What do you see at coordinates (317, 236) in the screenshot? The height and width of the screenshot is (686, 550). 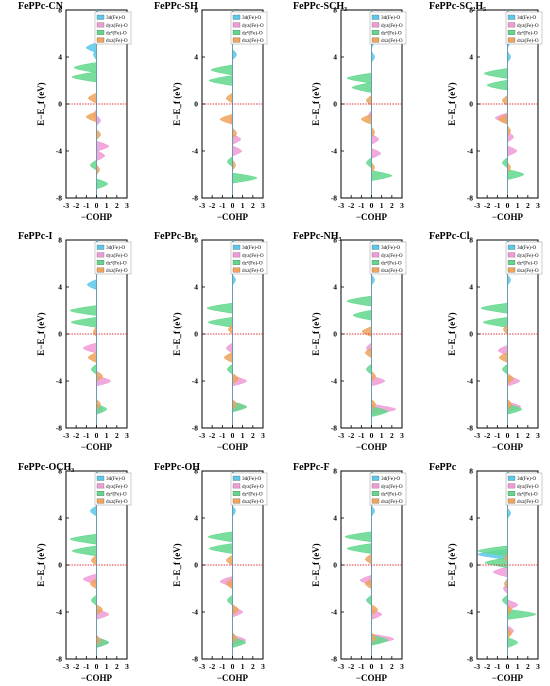 I see `panel-title: FePPc-NH₃` at bounding box center [317, 236].